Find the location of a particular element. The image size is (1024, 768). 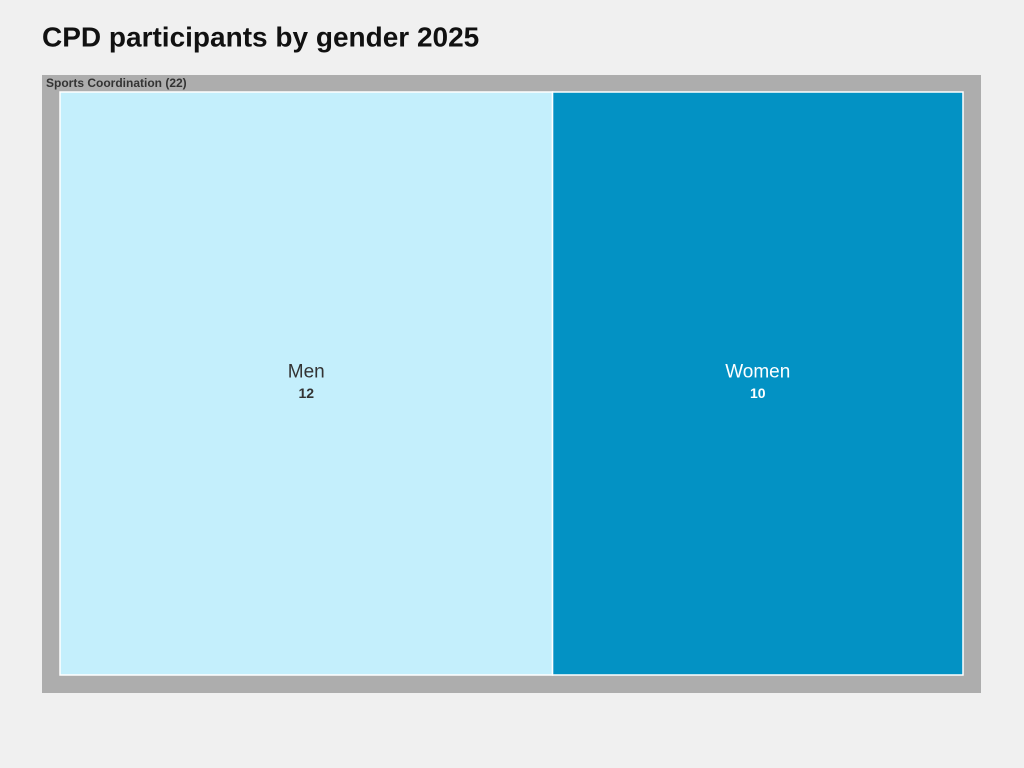

chart-title: CPD participants by gender 2025 is located at coordinates (260, 36).